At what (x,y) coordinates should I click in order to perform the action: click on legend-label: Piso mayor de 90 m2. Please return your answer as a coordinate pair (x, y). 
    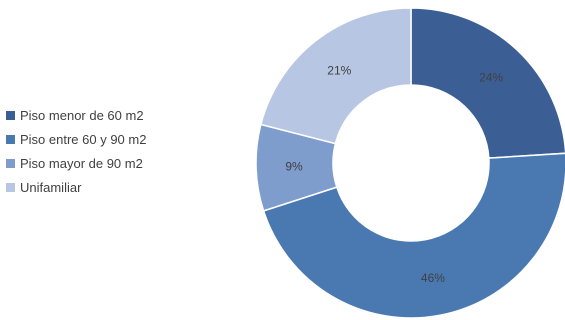
    Looking at the image, I should click on (81, 163).